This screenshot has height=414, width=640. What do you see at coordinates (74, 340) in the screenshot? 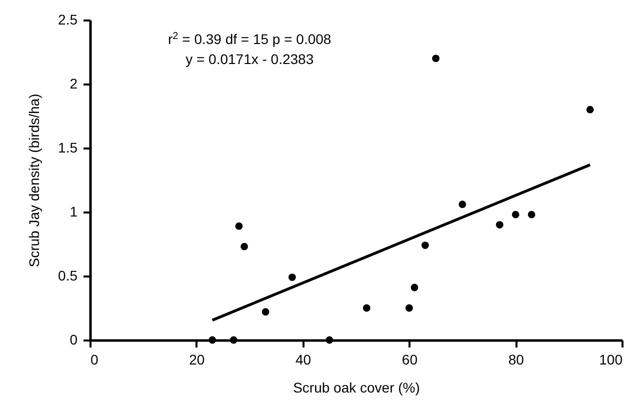
I see `y-tick-label: 0` at bounding box center [74, 340].